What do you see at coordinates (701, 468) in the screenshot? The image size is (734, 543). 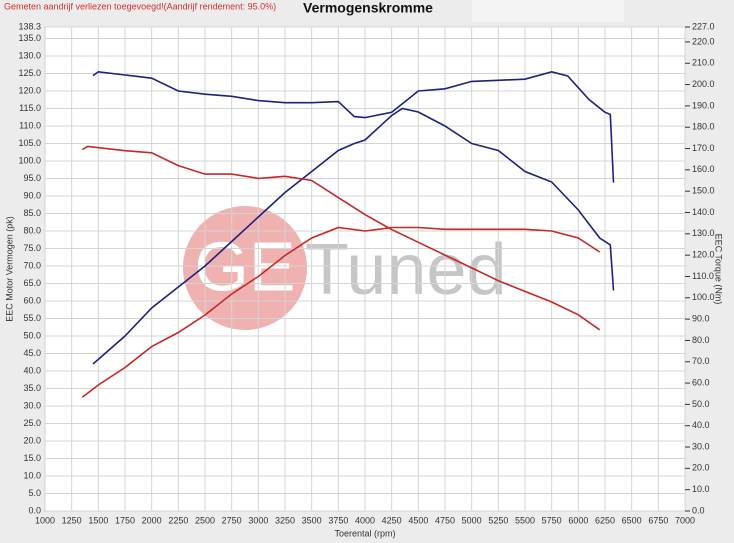 I see `y2-tick-label: 20.0` at bounding box center [701, 468].